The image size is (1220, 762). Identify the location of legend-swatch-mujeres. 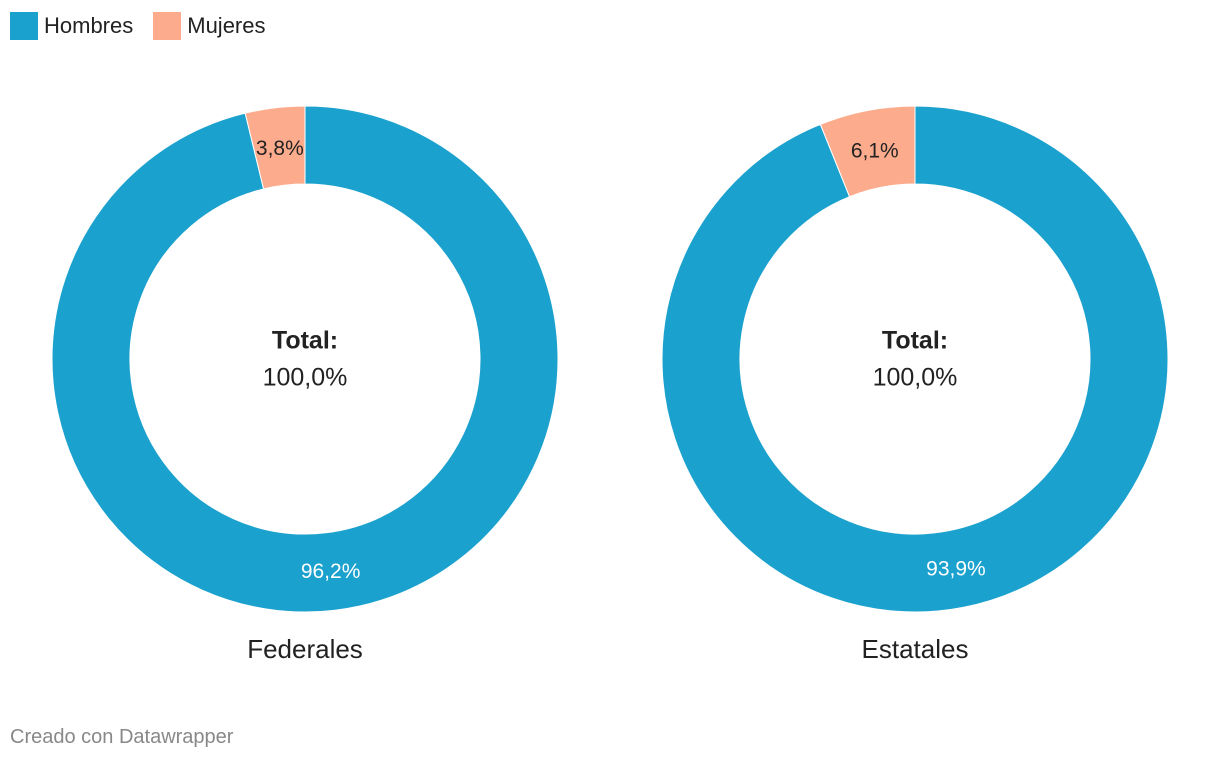
(167, 26).